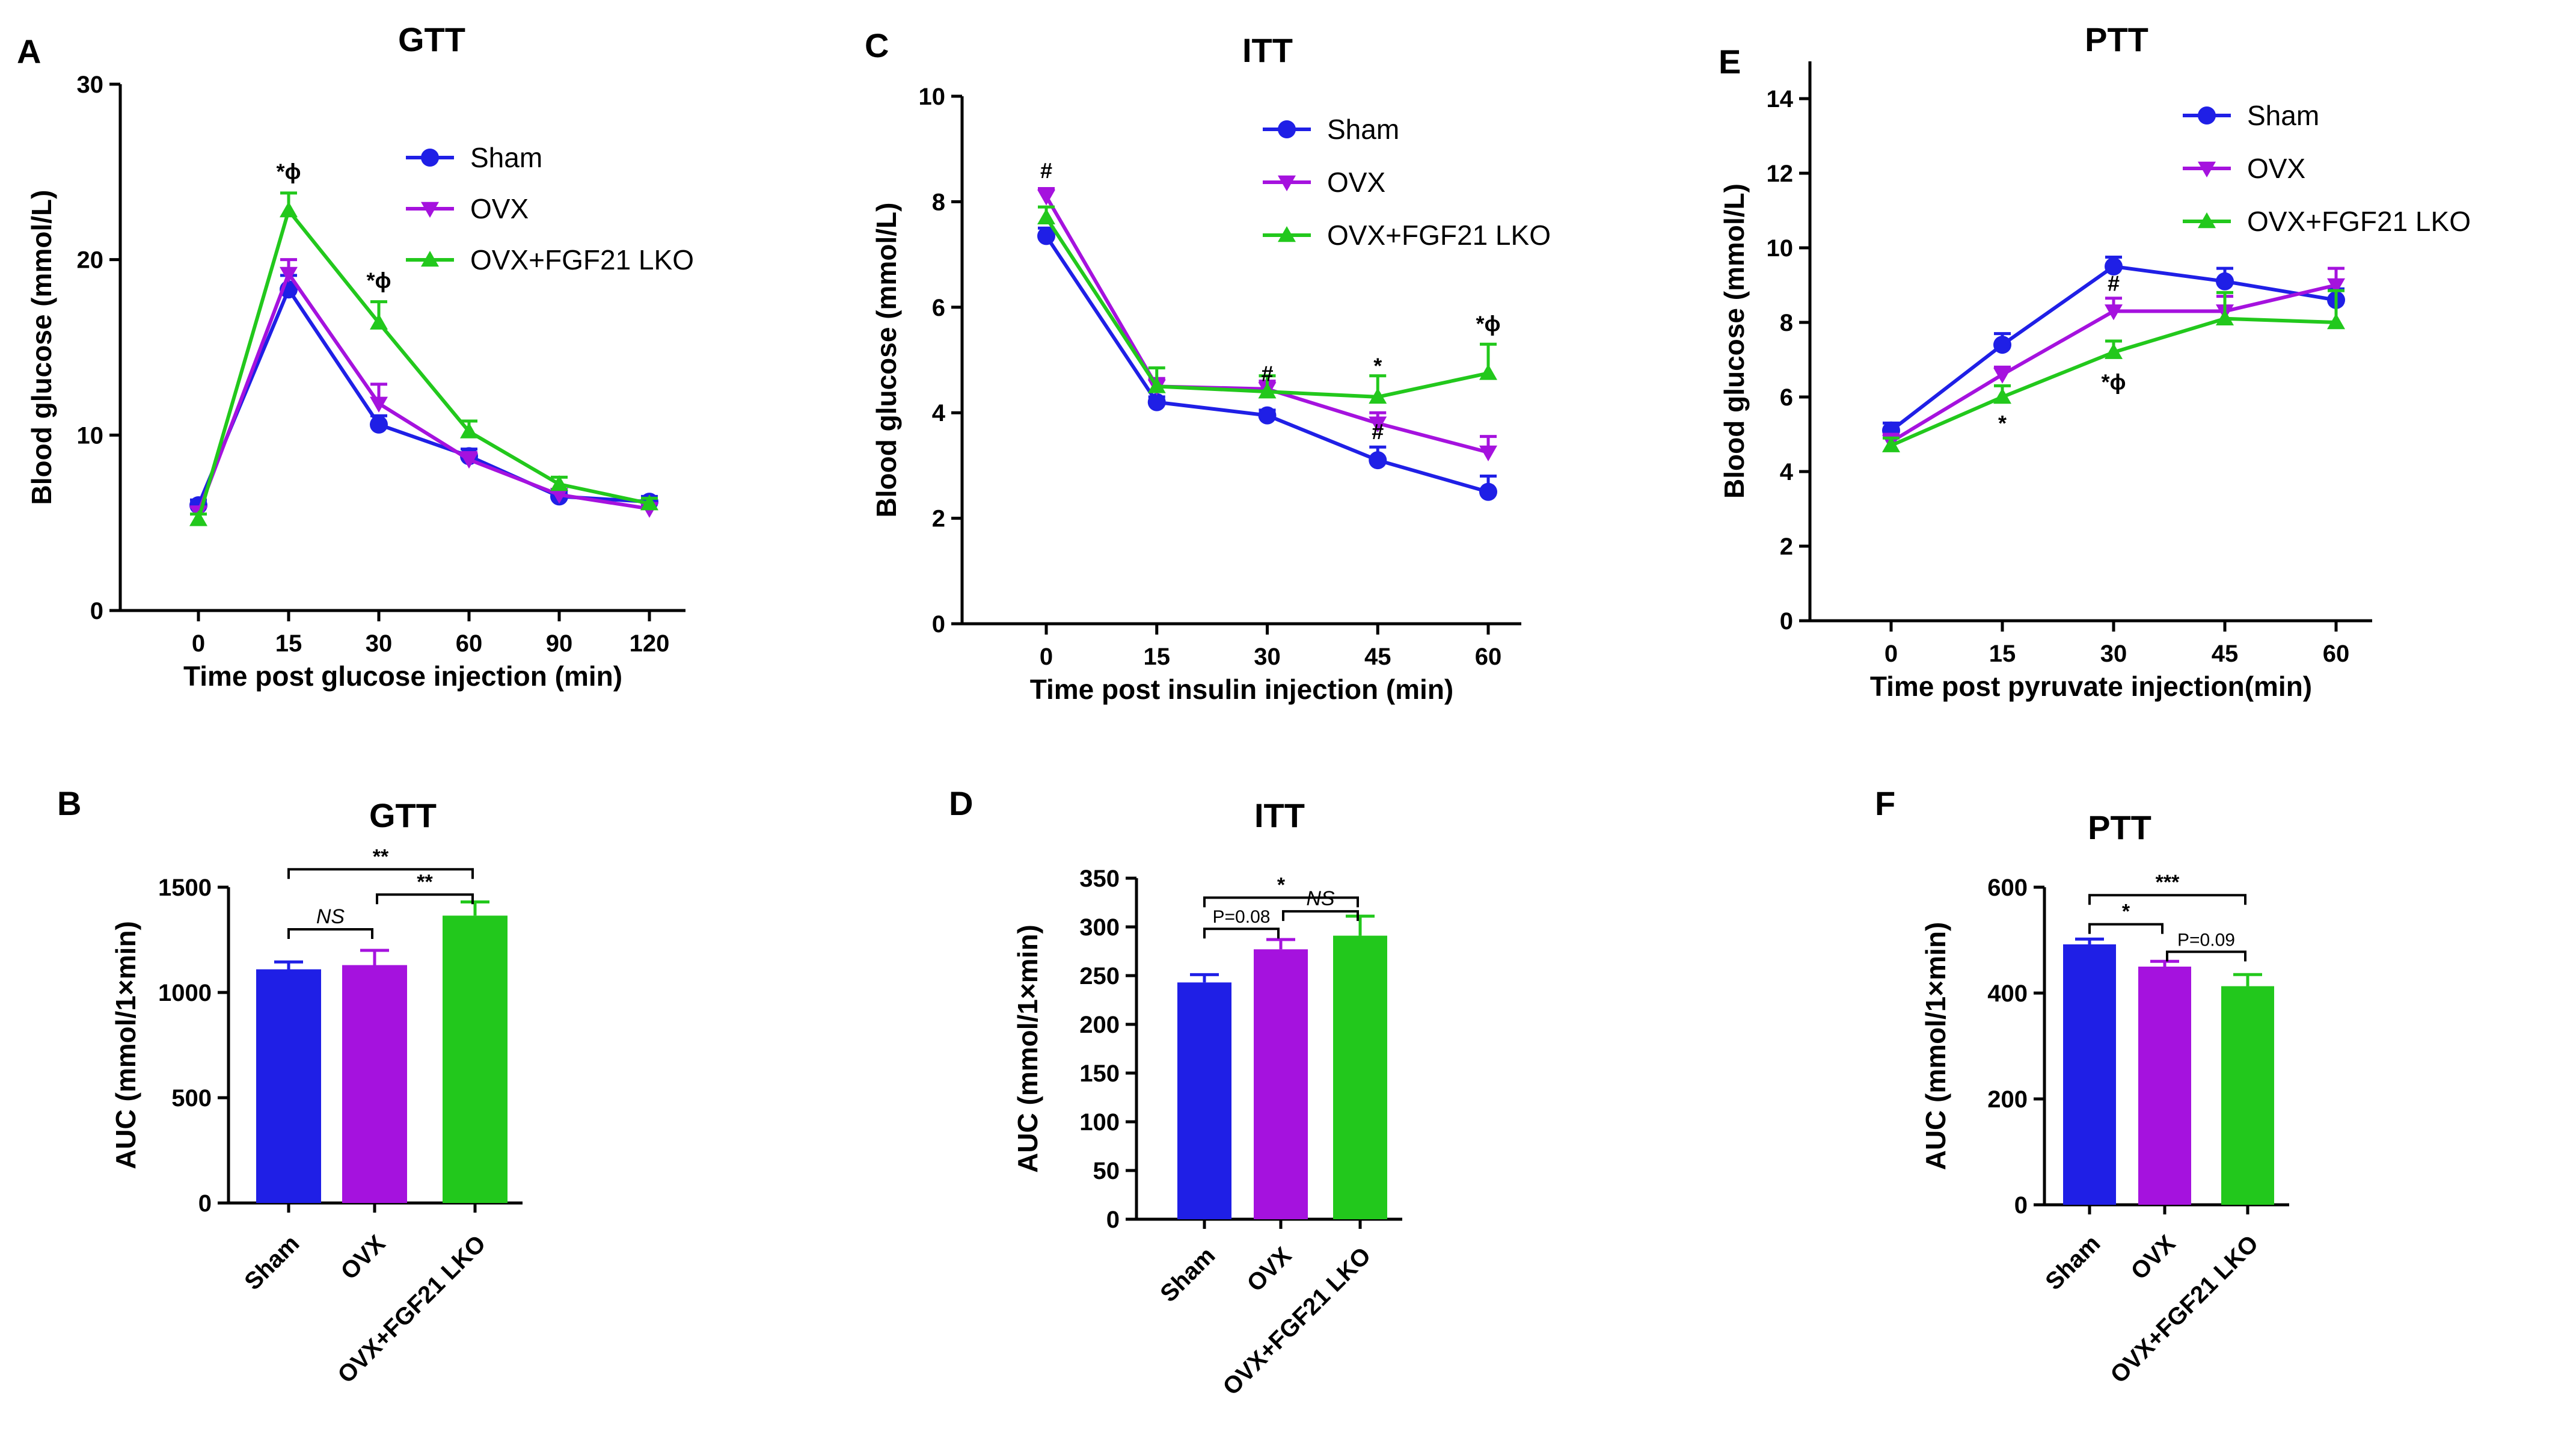  I want to click on y-tick-label-d: 100, so click(1099, 1122).